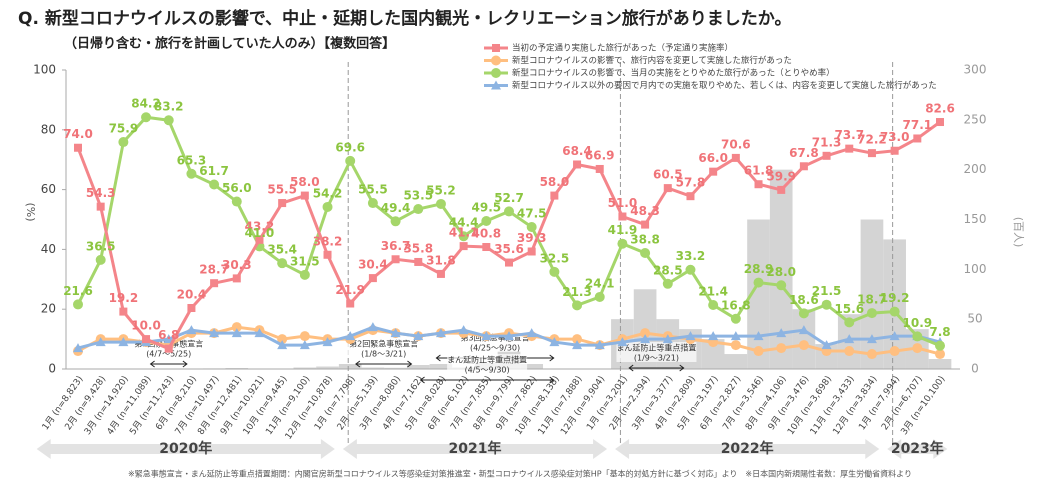 Image resolution: width=1040 pixels, height=496 pixels. What do you see at coordinates (975, 169) in the screenshot?
I see `y2-tick-label: 200` at bounding box center [975, 169].